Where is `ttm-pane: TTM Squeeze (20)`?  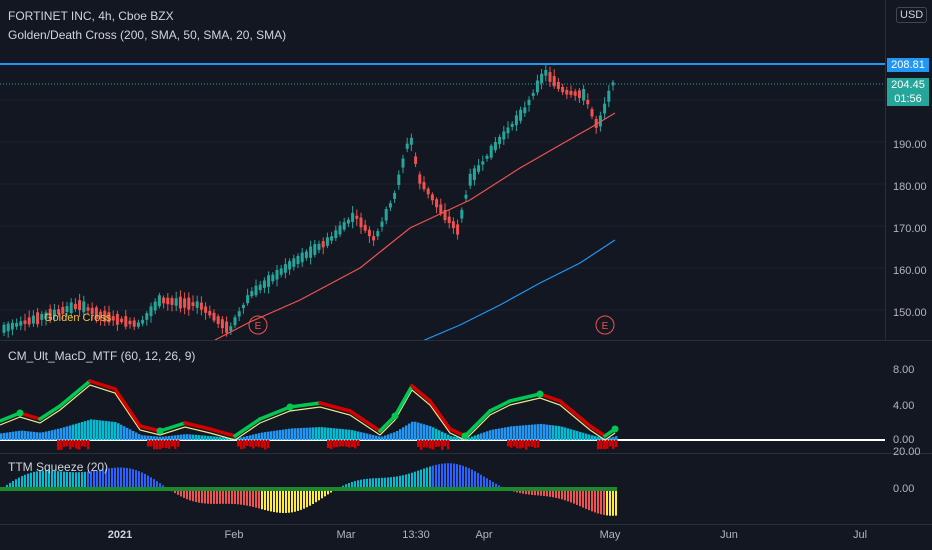 ttm-pane: TTM Squeeze (20) is located at coordinates (442, 489).